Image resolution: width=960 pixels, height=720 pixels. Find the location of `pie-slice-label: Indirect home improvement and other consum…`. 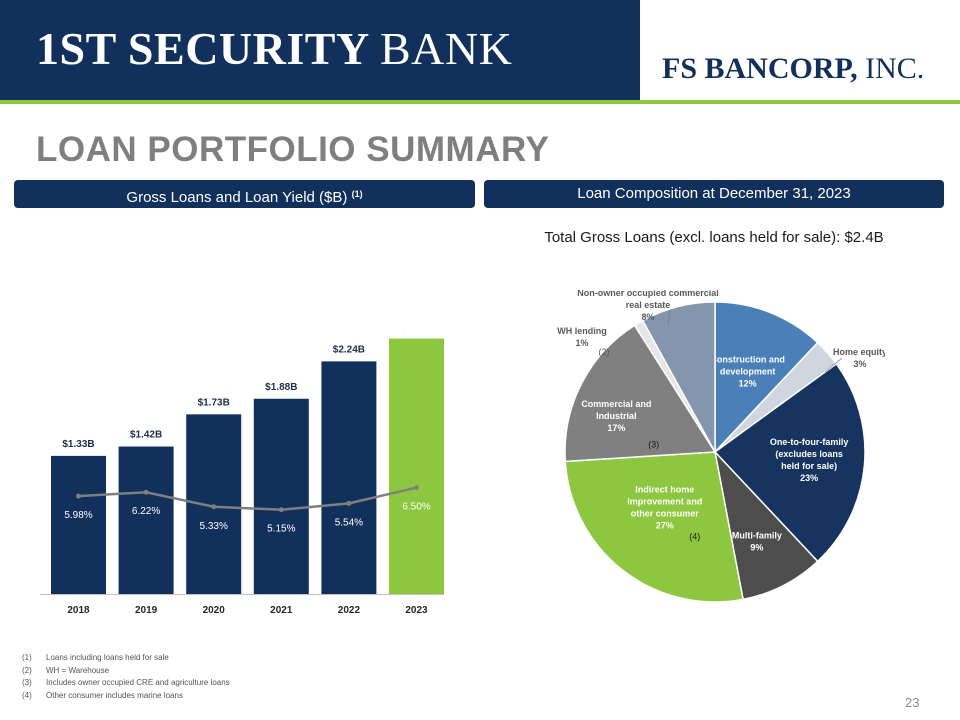

pie-slice-label: Indirect home improvement and other consum… is located at coordinates (664, 508).